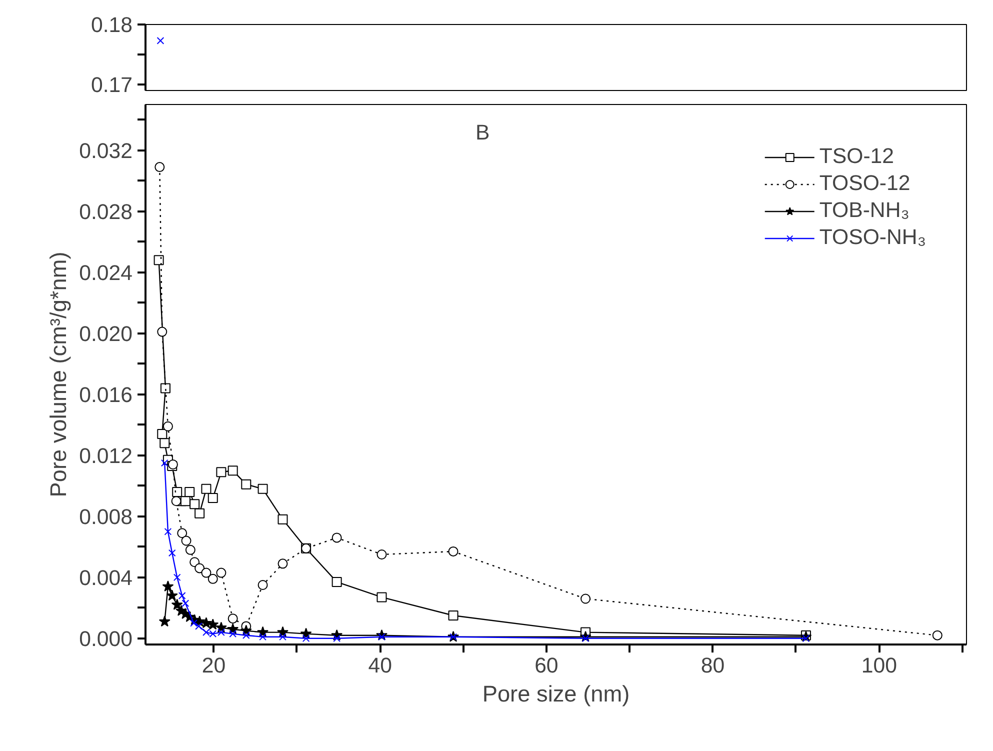 The width and height of the screenshot is (993, 751). Describe the element at coordinates (106, 334) in the screenshot. I see `y-tick-label: 0.020` at that location.